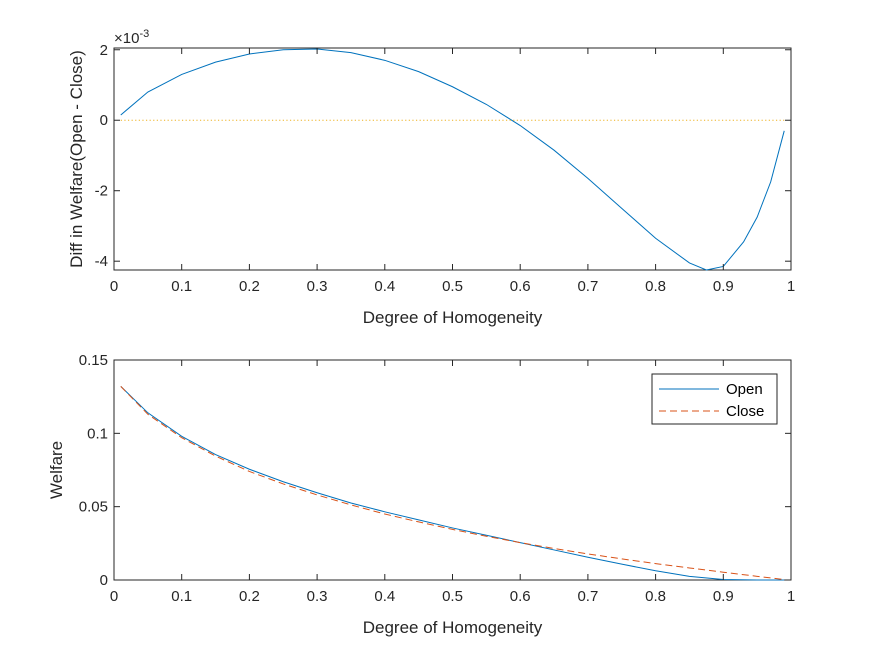  Describe the element at coordinates (93, 507) in the screenshot. I see `bottom-y-tick-label: 0.05` at that location.